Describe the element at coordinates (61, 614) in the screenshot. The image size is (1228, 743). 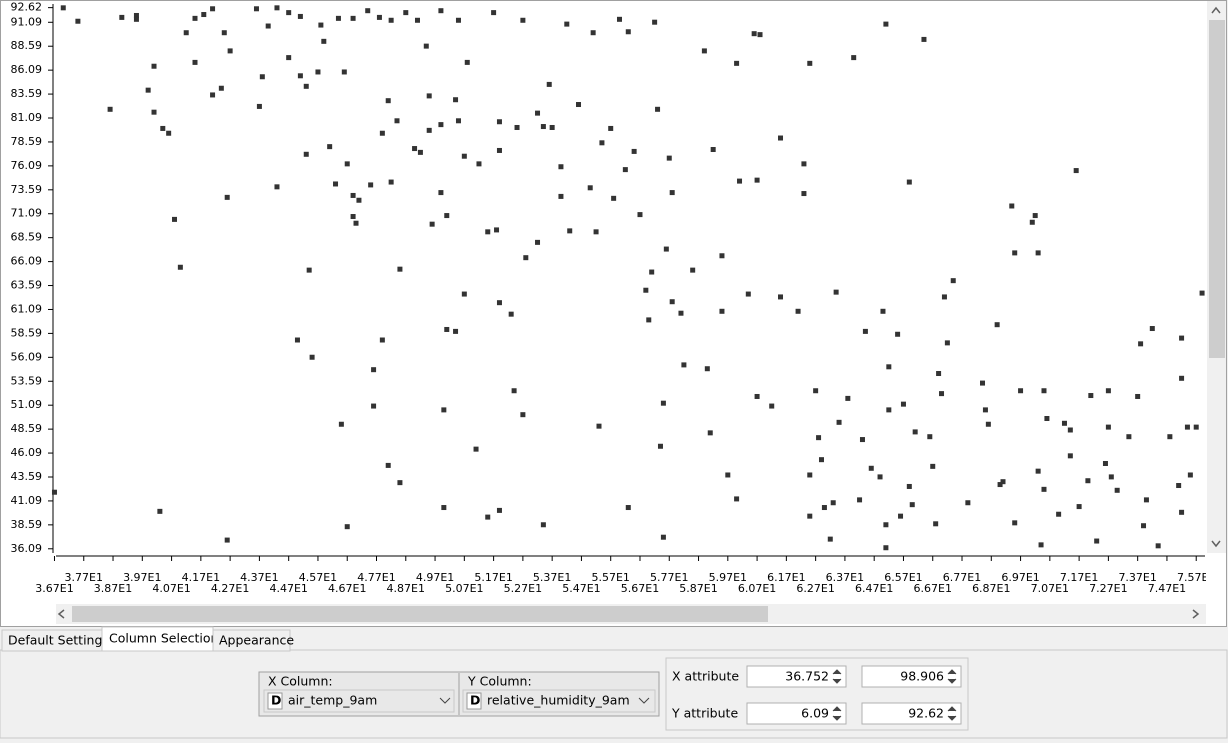
I see `scroll-left` at that location.